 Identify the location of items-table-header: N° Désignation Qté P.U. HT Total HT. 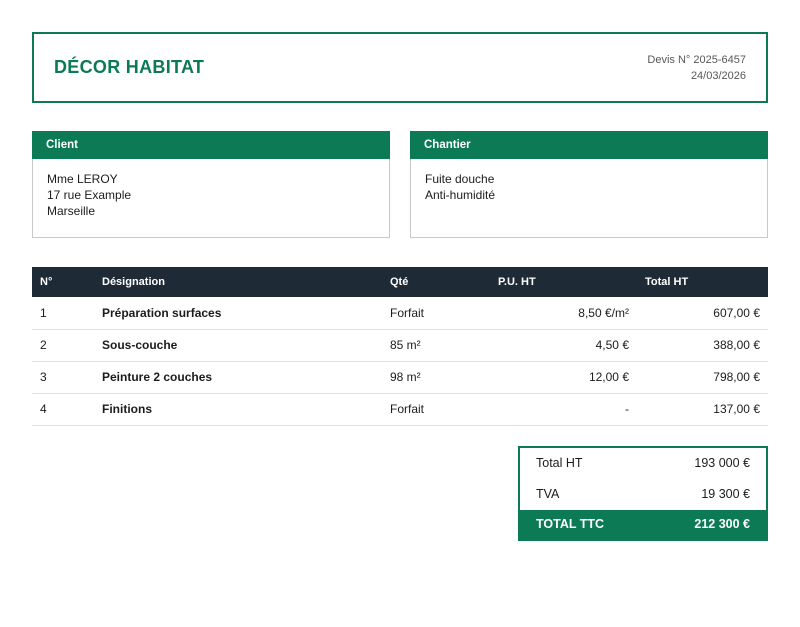
(400, 282).